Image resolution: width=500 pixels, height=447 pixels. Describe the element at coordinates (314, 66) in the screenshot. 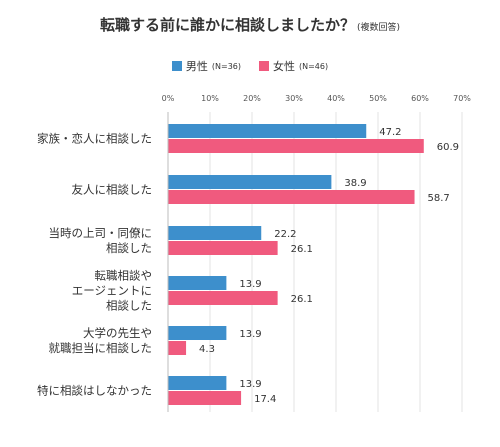

I see `legend-n-female: (N=46)` at that location.